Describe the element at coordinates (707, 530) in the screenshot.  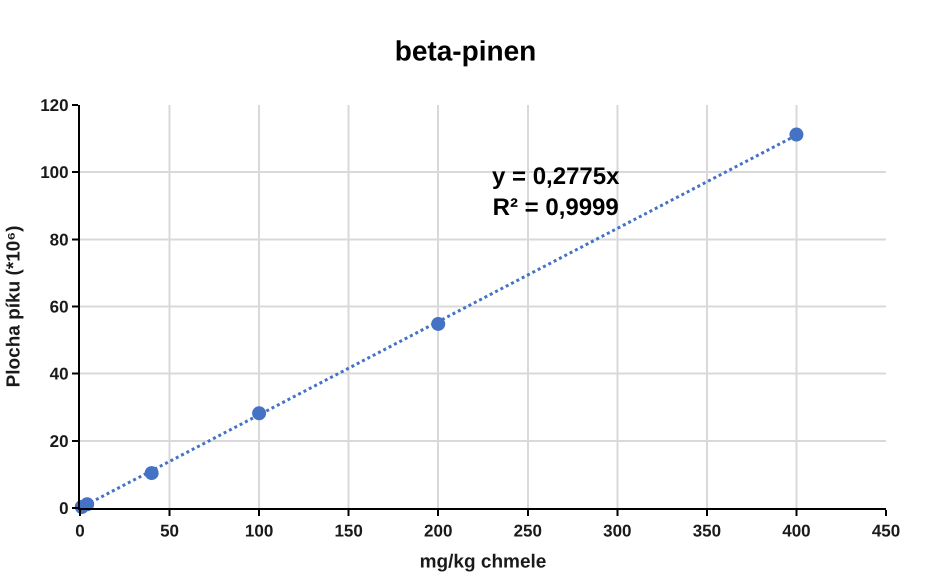
I see `x-tick-label: 350` at that location.